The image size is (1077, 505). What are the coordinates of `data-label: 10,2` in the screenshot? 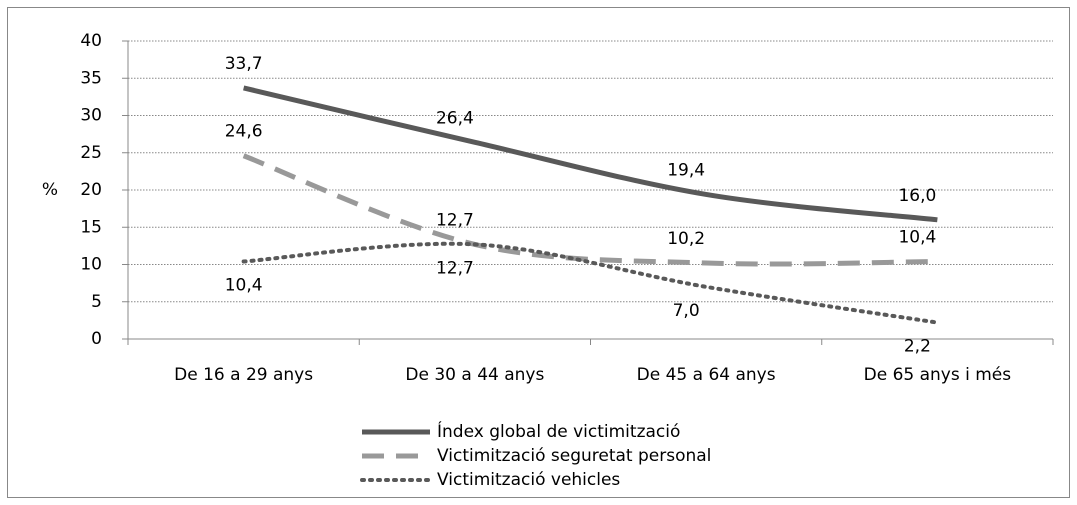 It's located at (686, 239).